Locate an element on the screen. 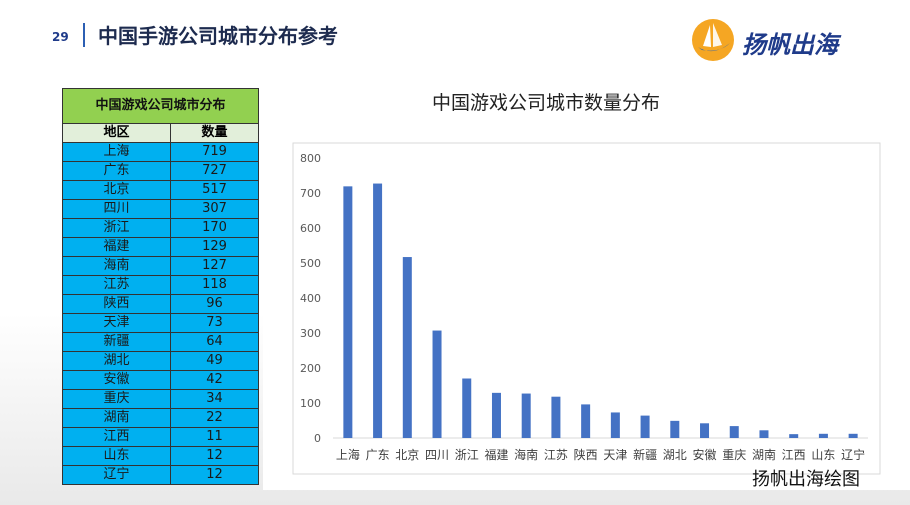  table-cell-region: 天津 is located at coordinates (116, 323).